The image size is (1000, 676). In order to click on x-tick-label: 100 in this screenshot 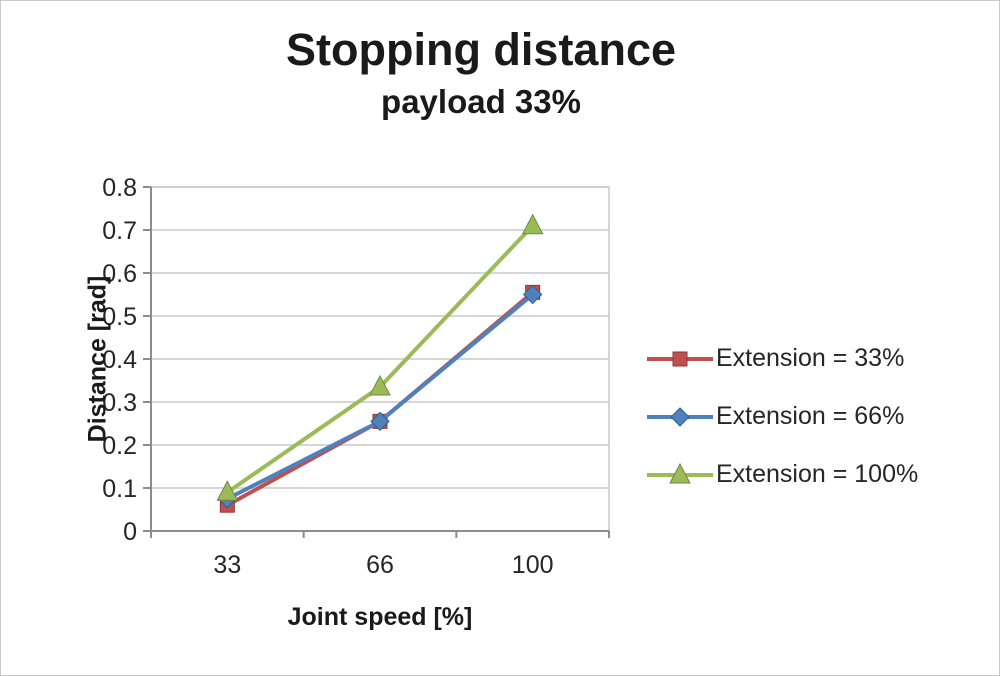, I will do `click(533, 565)`.